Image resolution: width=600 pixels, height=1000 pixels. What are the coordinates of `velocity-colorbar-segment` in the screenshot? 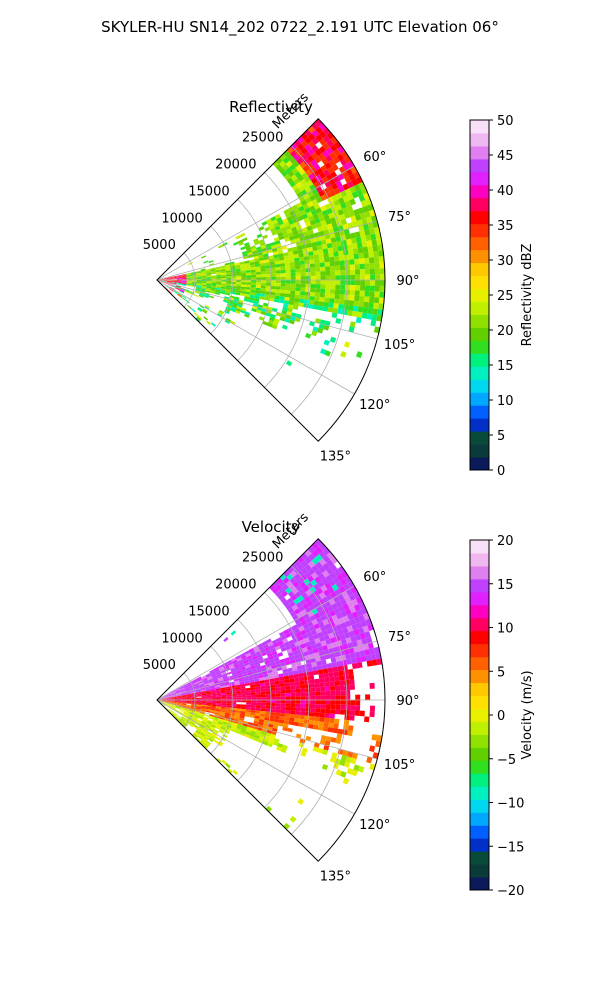 It's located at (479, 702).